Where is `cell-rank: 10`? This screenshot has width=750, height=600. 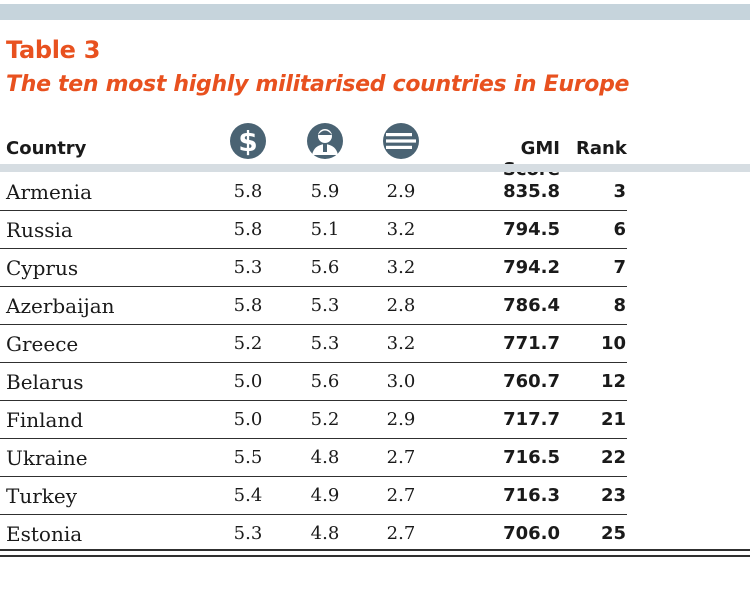 cell-rank: 10 is located at coordinates (613, 343).